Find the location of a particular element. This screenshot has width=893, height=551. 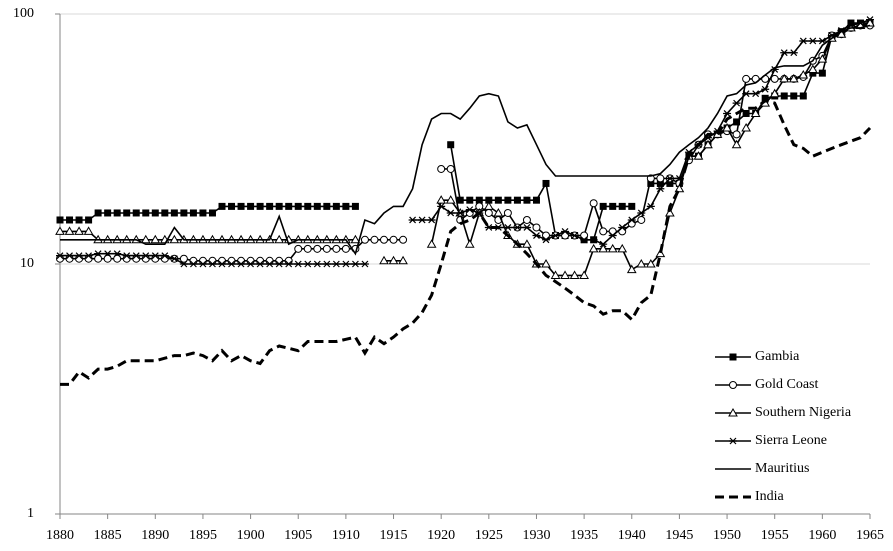

x-tick-label: 1915 is located at coordinates (394, 535).